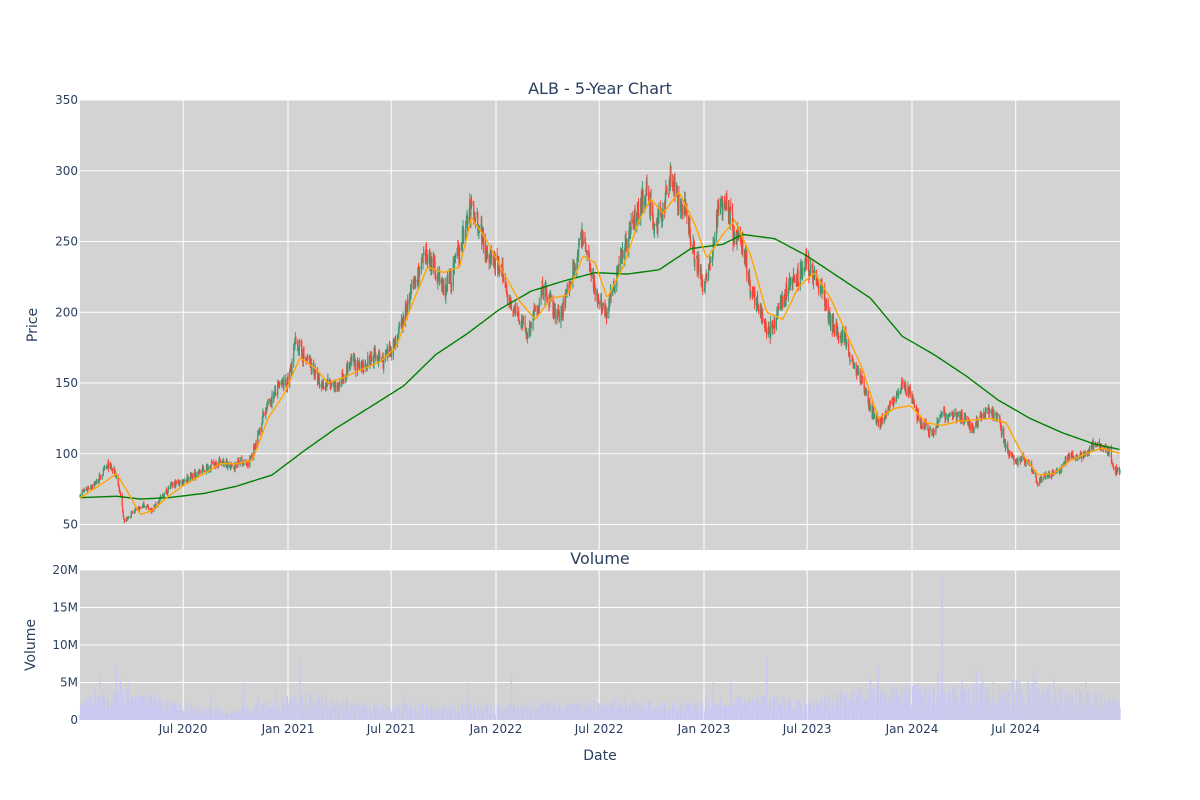 Image resolution: width=1200 pixels, height=800 pixels. I want to click on price-tick-label: 300, so click(66, 171).